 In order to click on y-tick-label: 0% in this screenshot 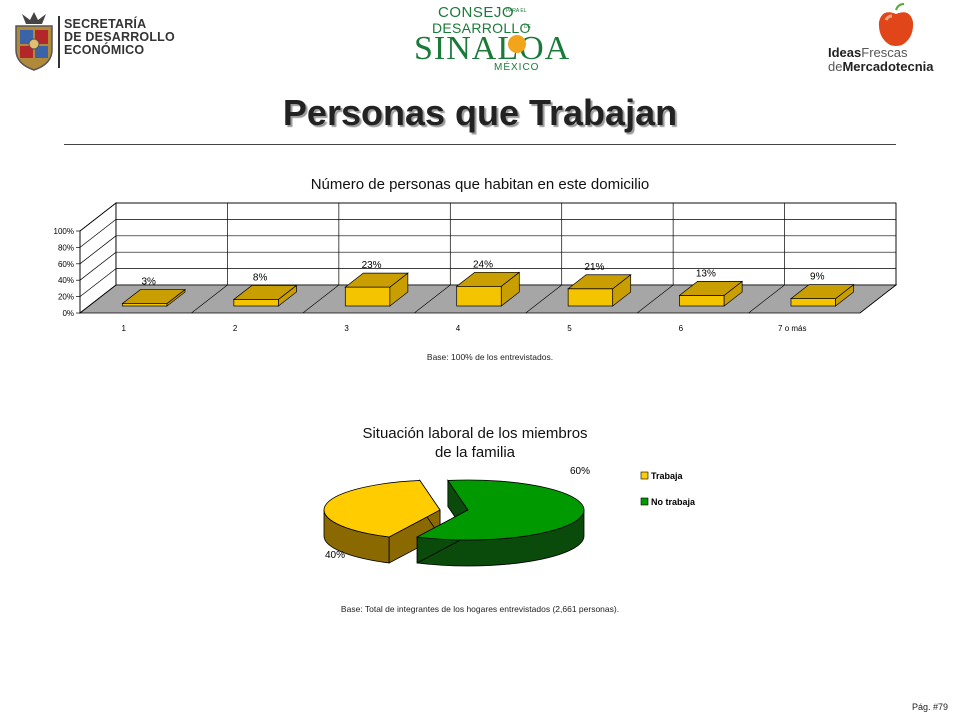, I will do `click(68, 313)`.